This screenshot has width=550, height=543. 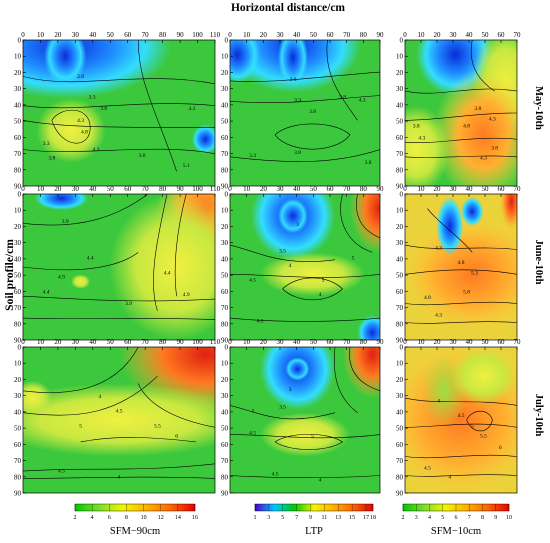 I want to click on contour-label: 4.9, so click(x=61, y=278).